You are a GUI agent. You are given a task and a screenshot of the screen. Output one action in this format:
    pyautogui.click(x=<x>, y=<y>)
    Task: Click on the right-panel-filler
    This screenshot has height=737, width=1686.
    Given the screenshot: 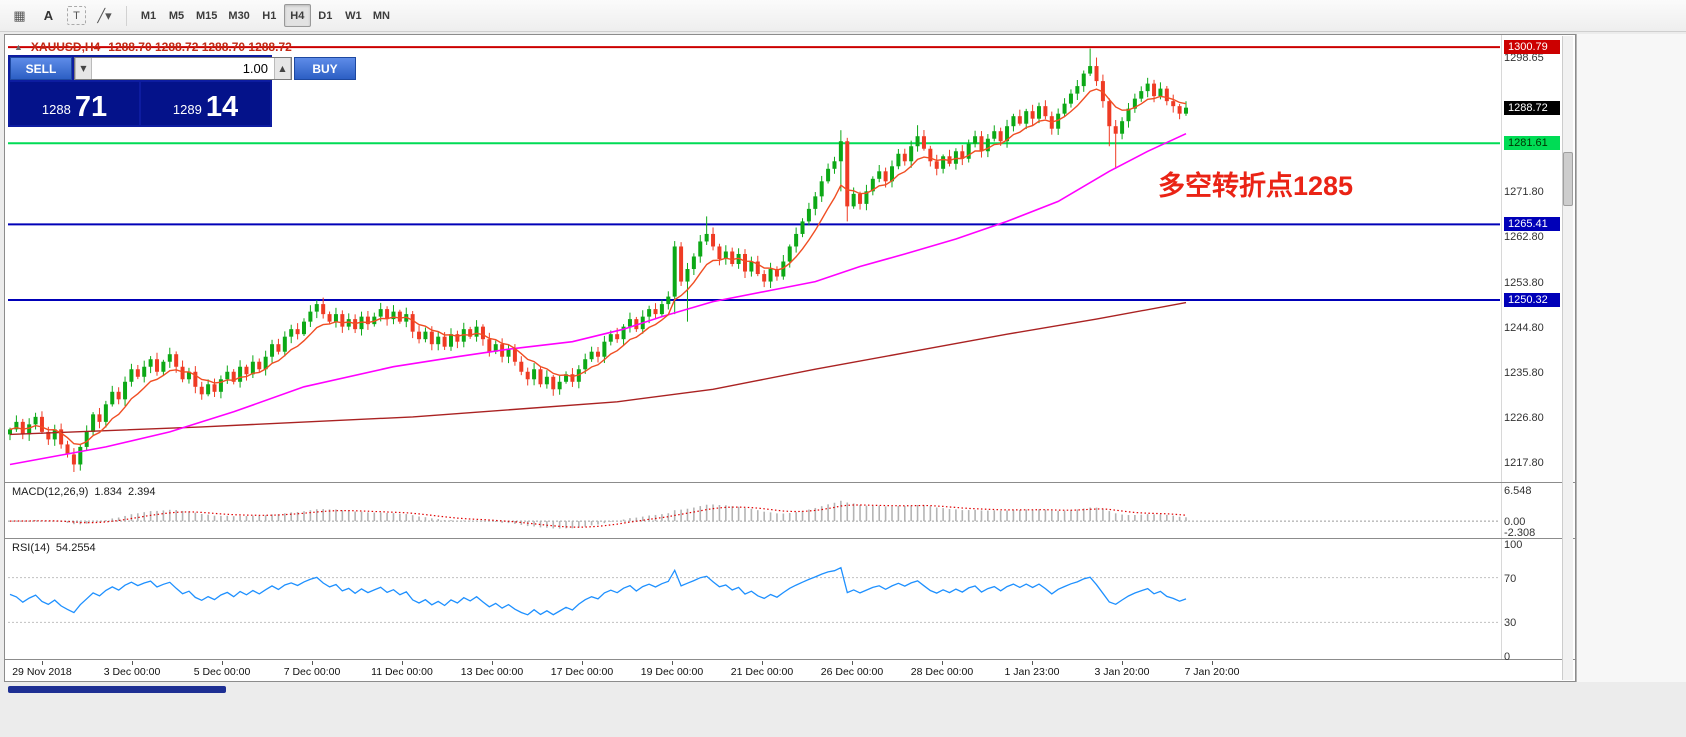 What is the action you would take?
    pyautogui.click(x=1631, y=358)
    